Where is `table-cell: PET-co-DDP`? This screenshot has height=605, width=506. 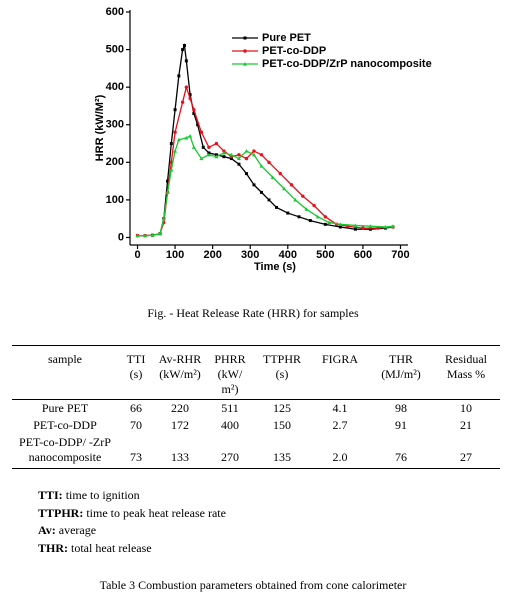
table-cell: PET-co-DDP is located at coordinates (65, 425).